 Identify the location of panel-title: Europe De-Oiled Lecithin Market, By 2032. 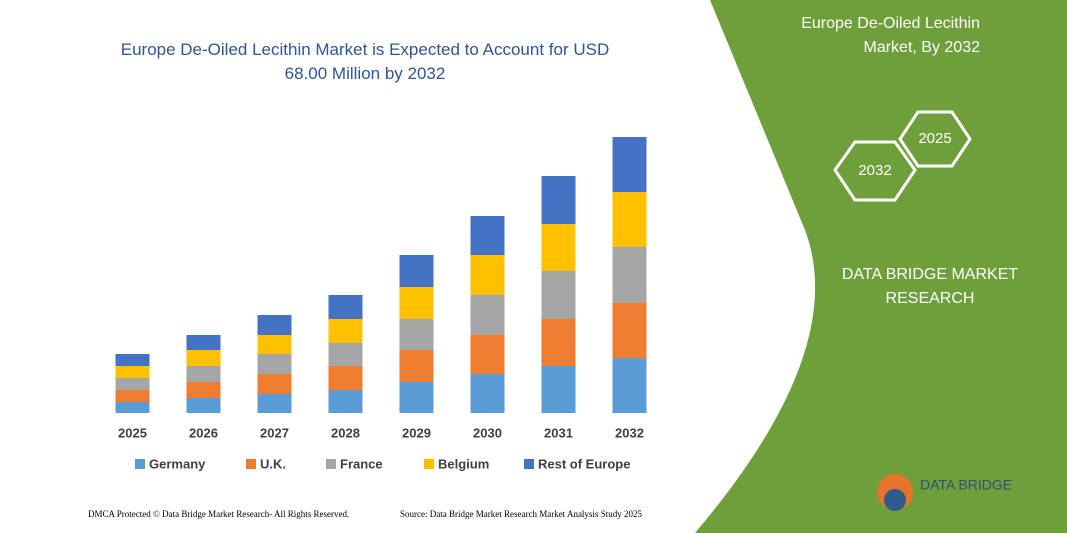
(890, 35).